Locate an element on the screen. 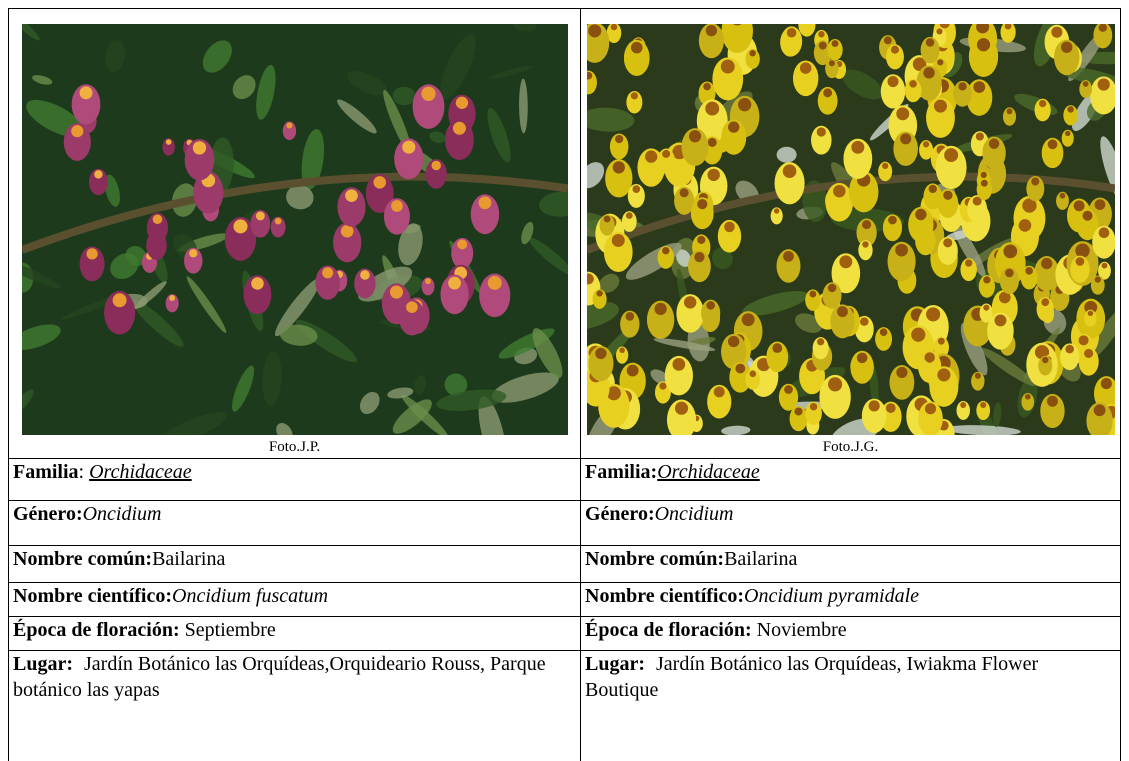 The image size is (1129, 761). familia-cell: Familia: Orchidaceae is located at coordinates (294, 479).